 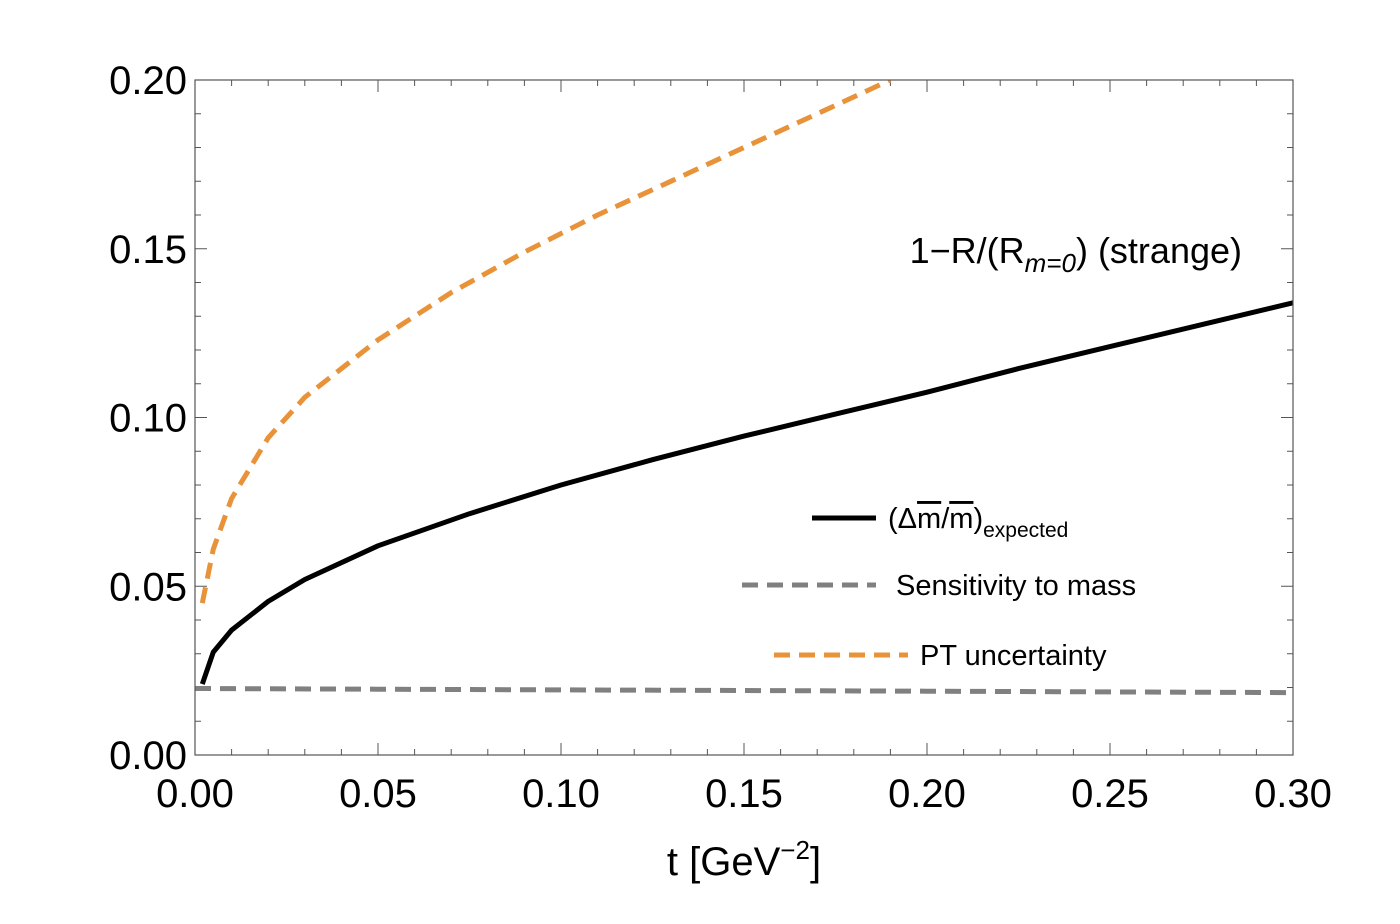 I want to click on y-tick-label: 0.15, so click(x=148, y=250).